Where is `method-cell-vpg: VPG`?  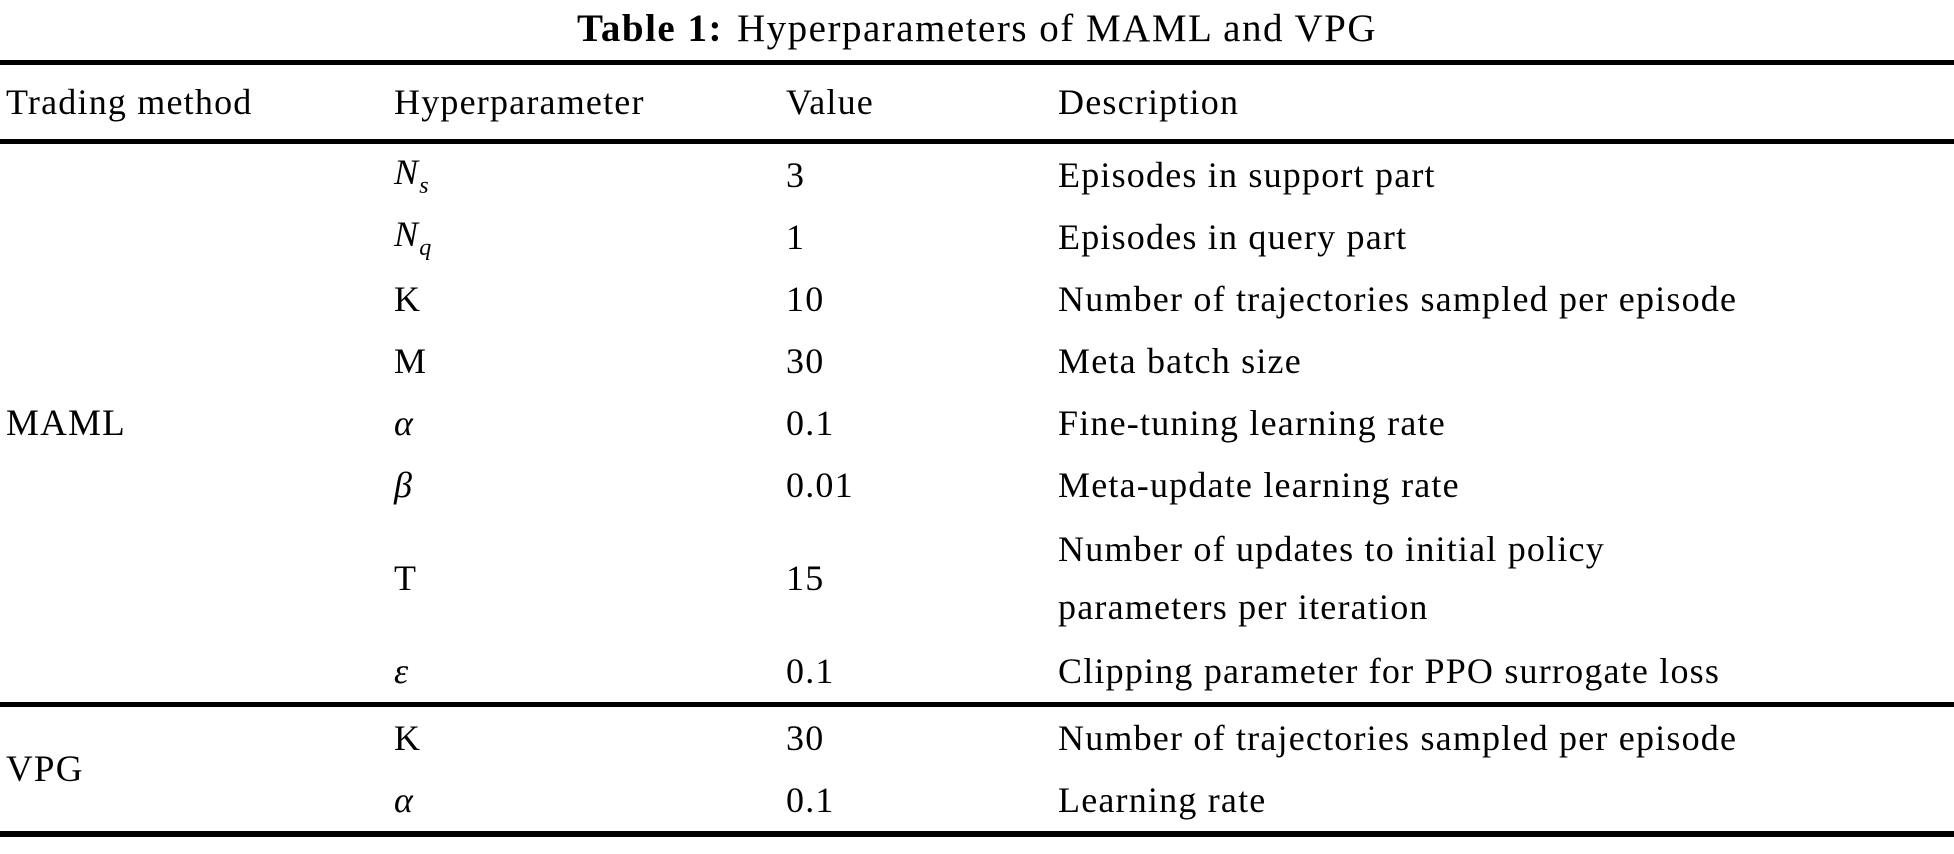 method-cell-vpg: VPG is located at coordinates (45, 769).